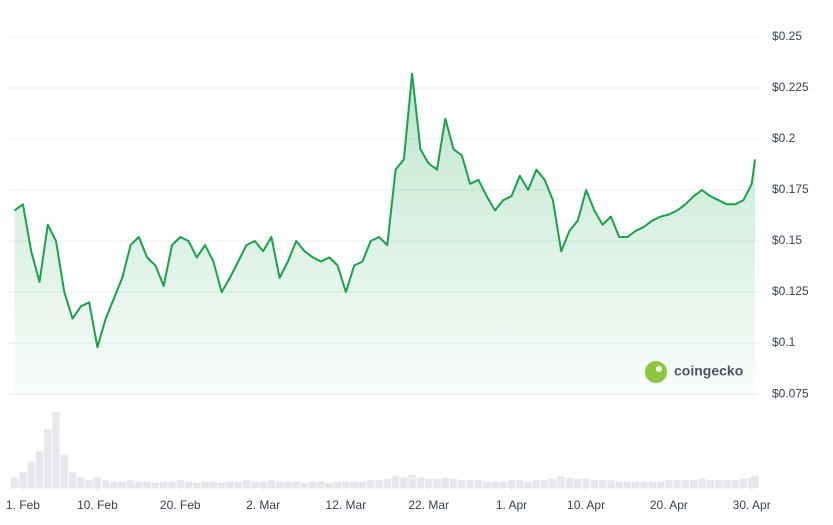  Describe the element at coordinates (384, 450) in the screenshot. I see `volume` at that location.